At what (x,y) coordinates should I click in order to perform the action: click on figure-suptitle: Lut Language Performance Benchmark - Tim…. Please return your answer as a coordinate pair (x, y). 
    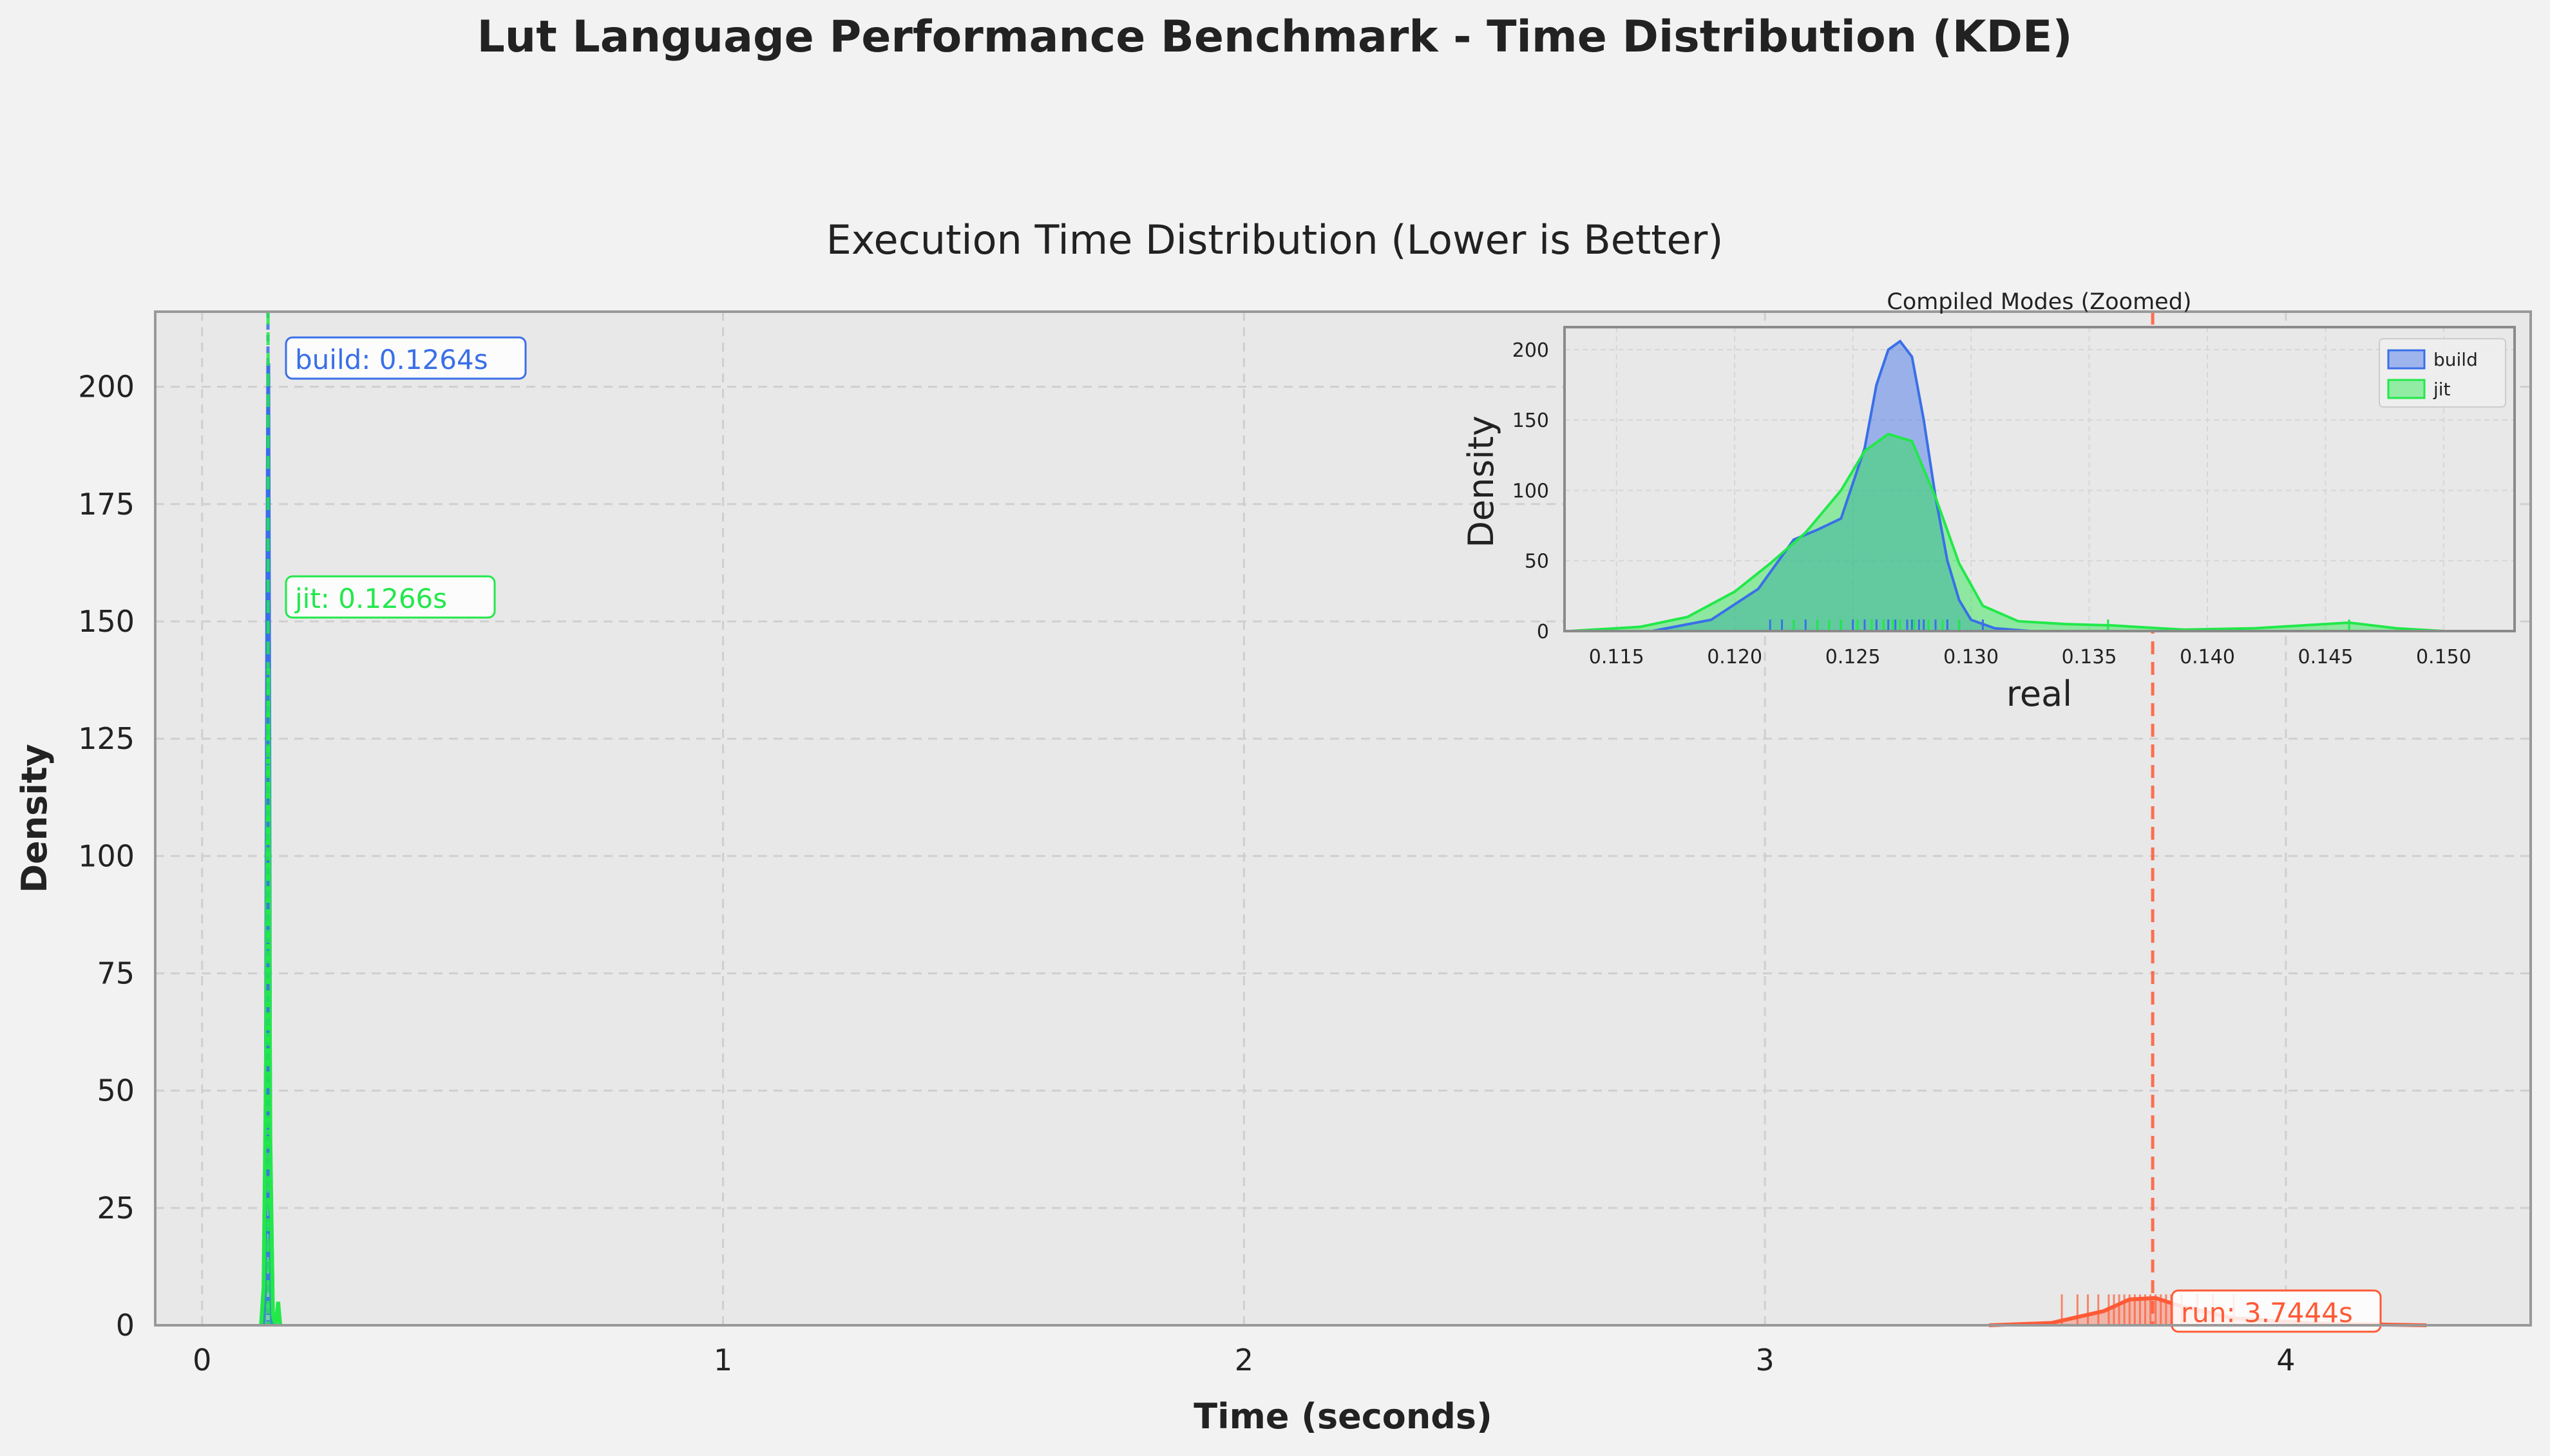
    Looking at the image, I should click on (1274, 37).